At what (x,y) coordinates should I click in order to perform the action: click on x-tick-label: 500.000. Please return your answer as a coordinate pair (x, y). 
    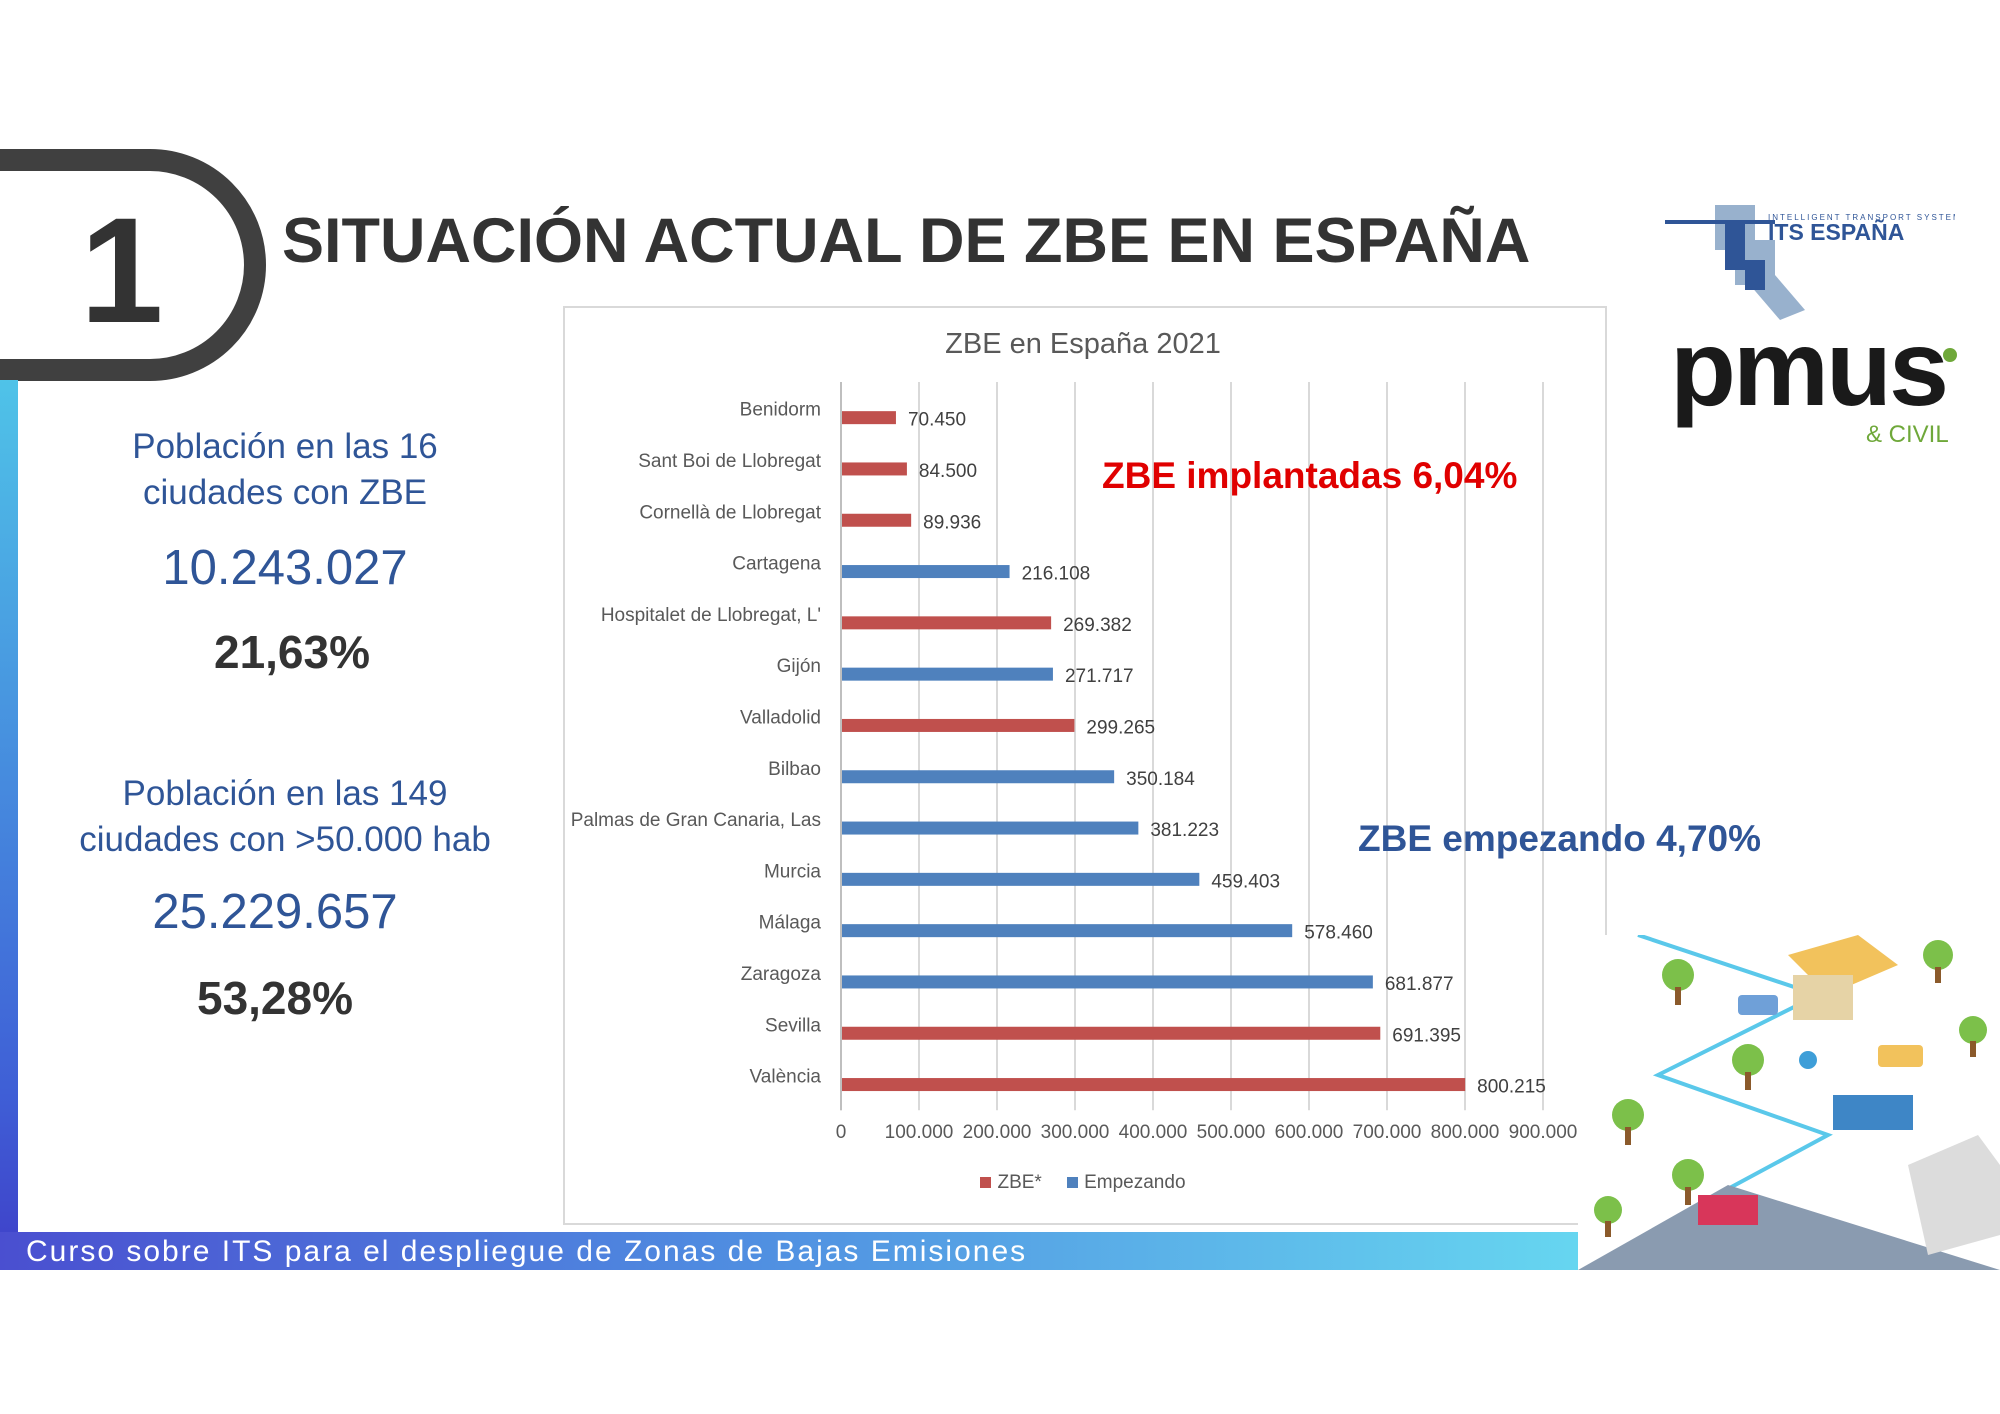
    Looking at the image, I should click on (1231, 1132).